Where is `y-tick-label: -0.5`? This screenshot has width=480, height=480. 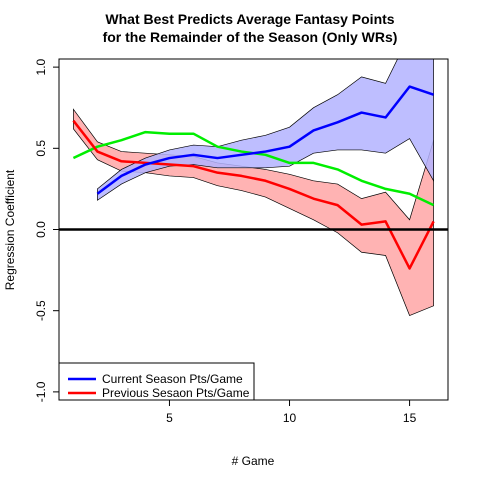
y-tick-label: -0.5 is located at coordinates (41, 310).